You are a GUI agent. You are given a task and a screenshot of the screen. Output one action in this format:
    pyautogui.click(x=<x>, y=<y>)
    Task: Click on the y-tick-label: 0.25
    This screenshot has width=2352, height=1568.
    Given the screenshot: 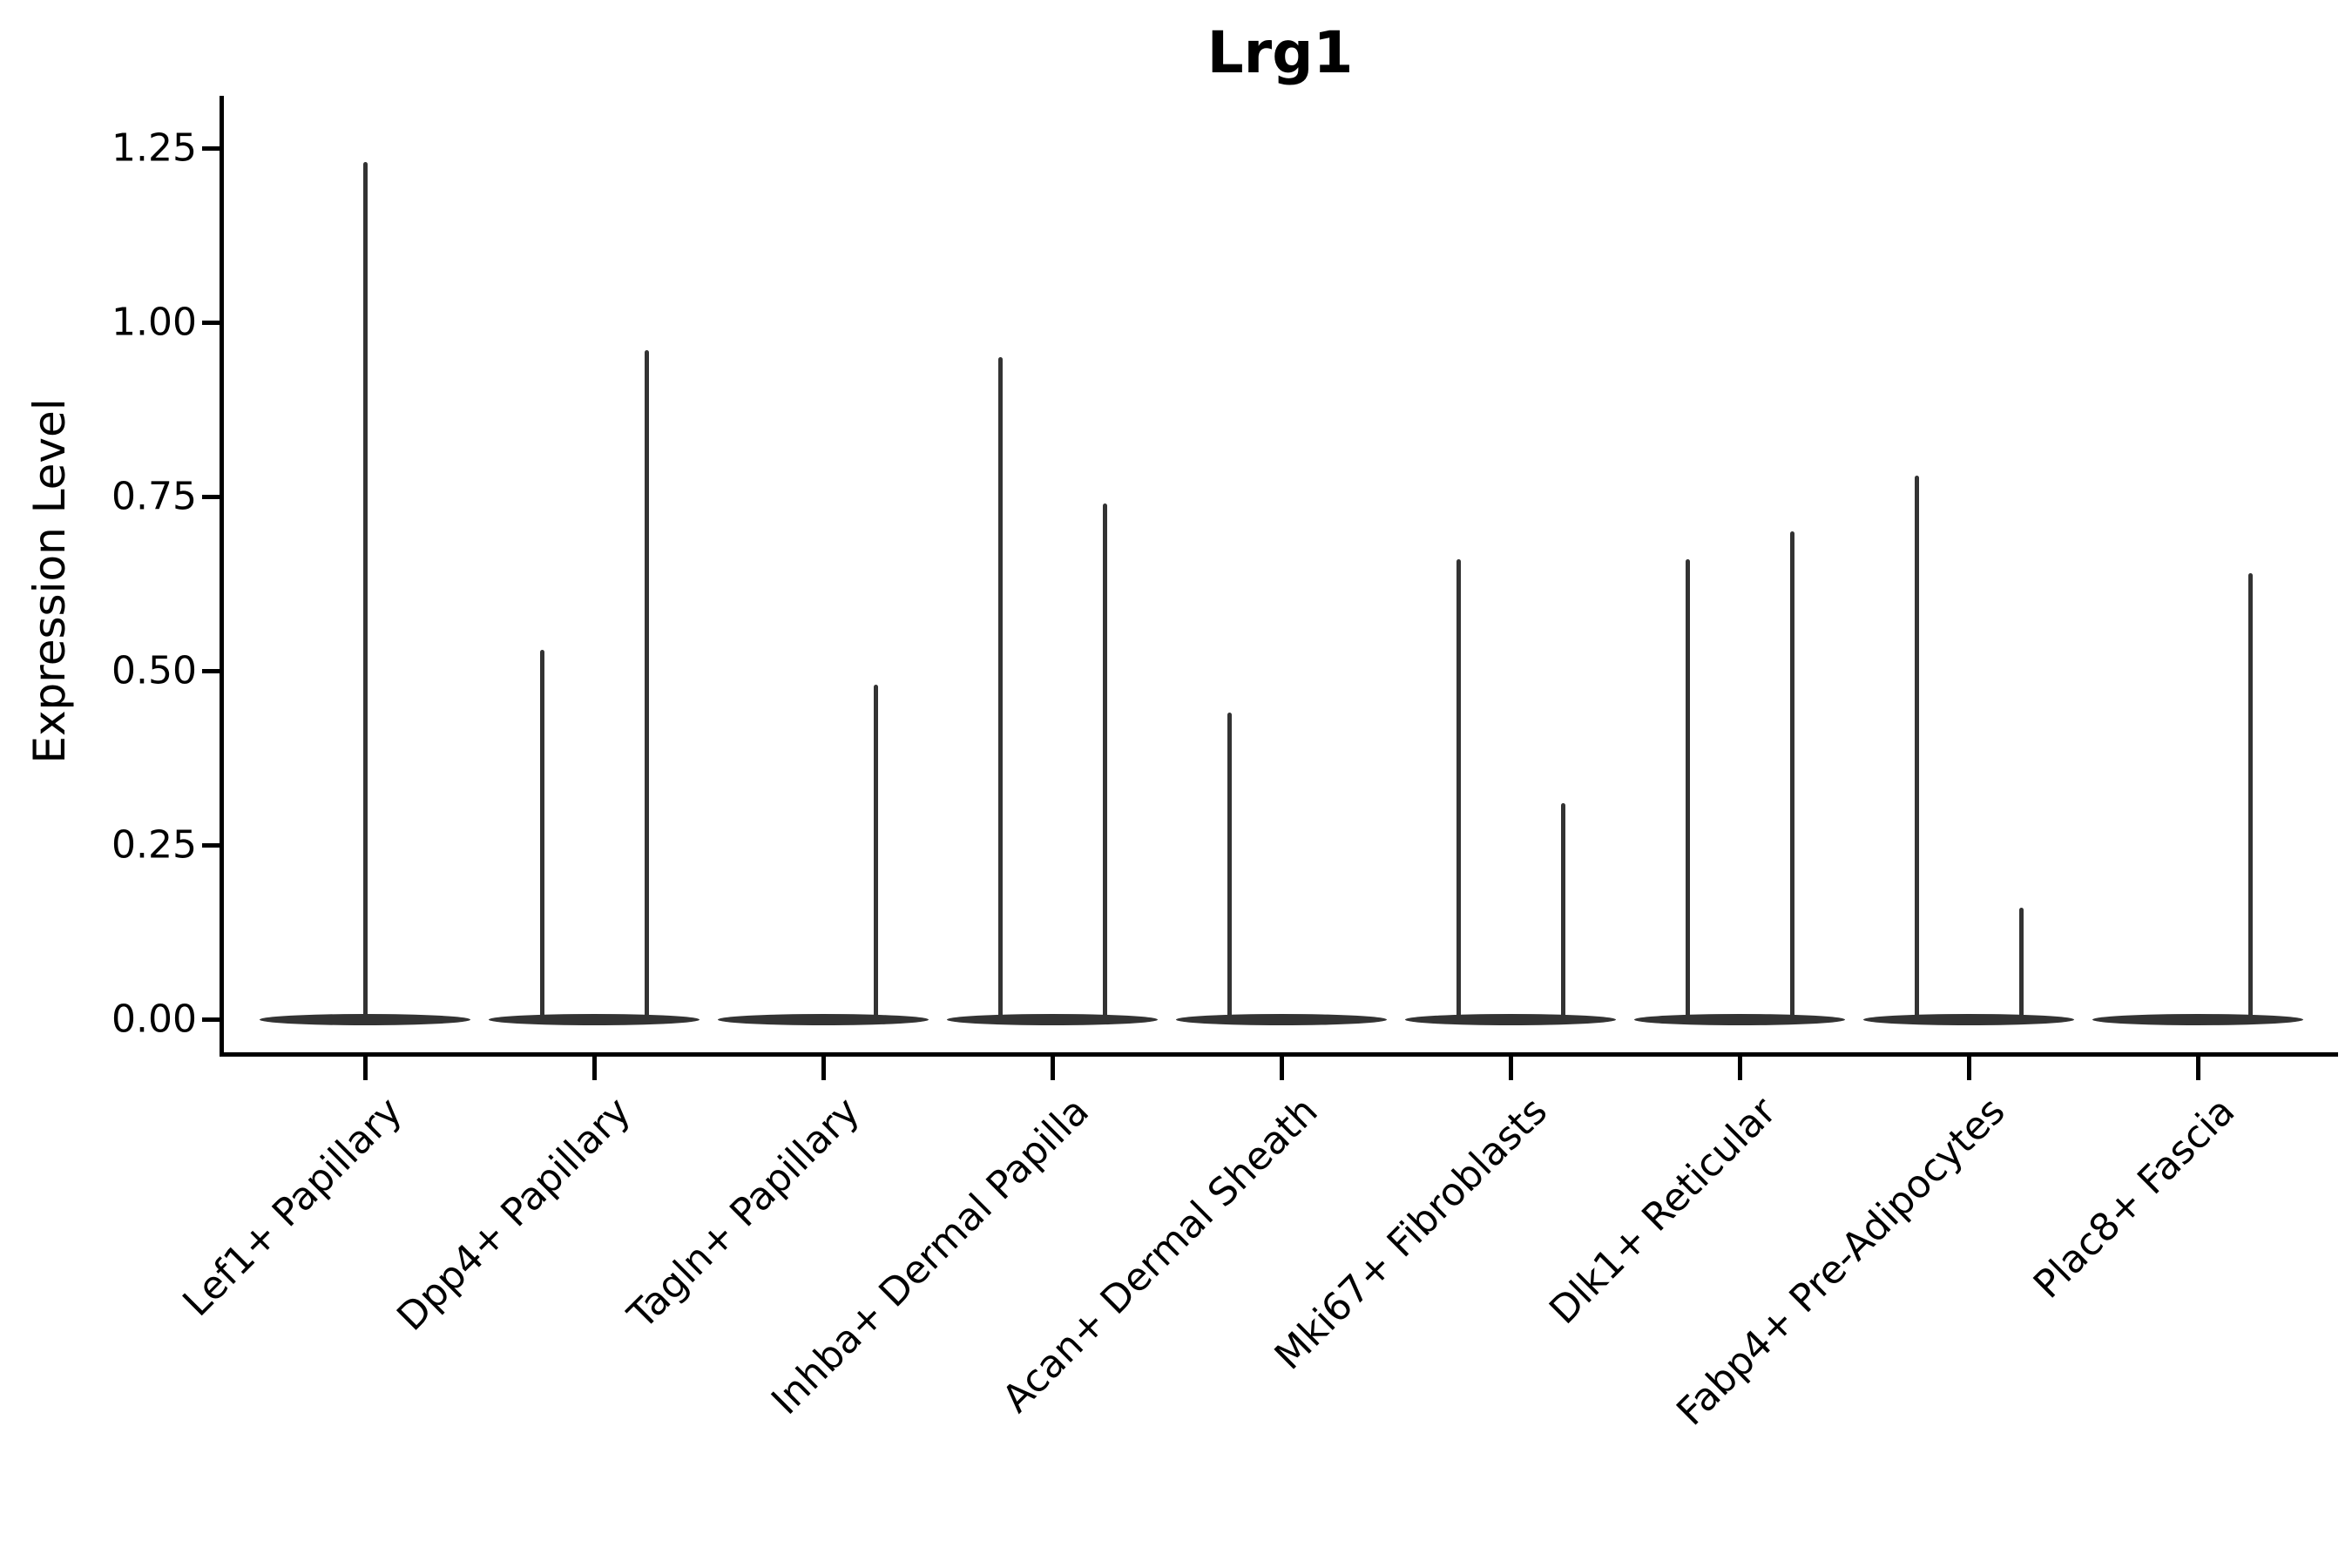 What is the action you would take?
    pyautogui.click(x=154, y=845)
    